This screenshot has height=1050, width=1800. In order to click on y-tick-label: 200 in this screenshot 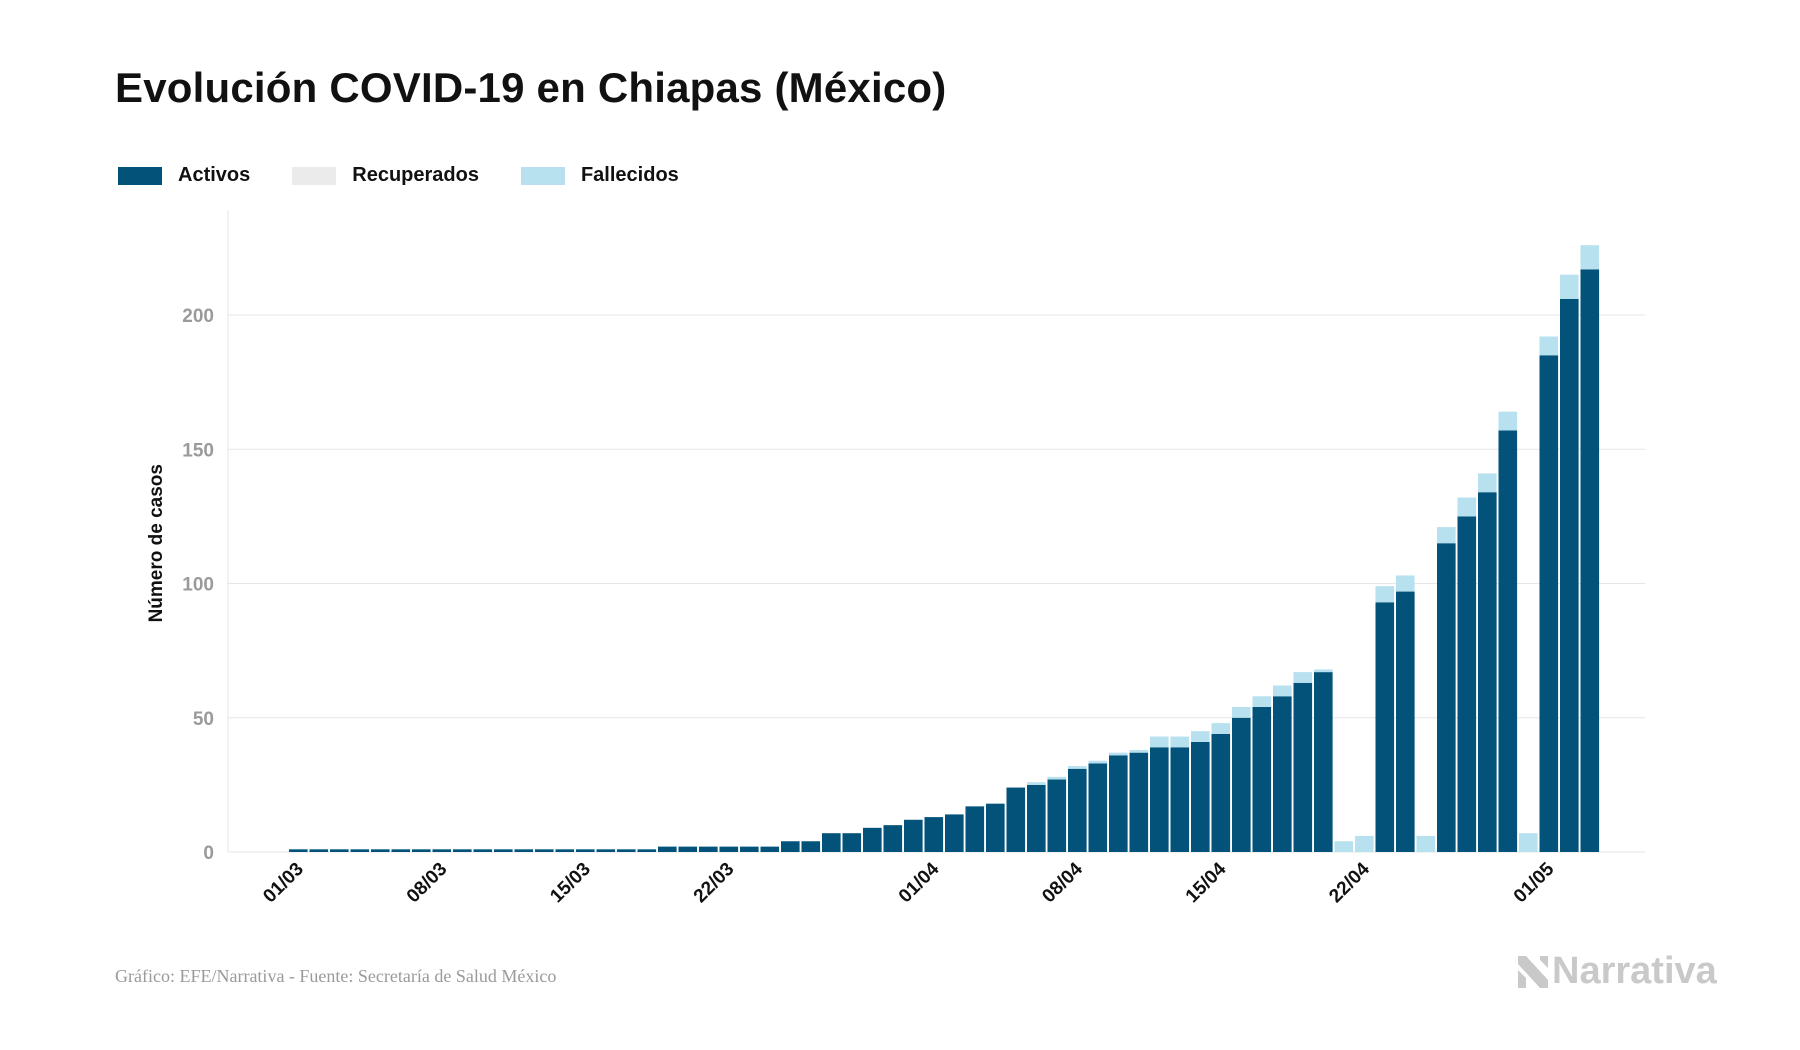, I will do `click(198, 316)`.